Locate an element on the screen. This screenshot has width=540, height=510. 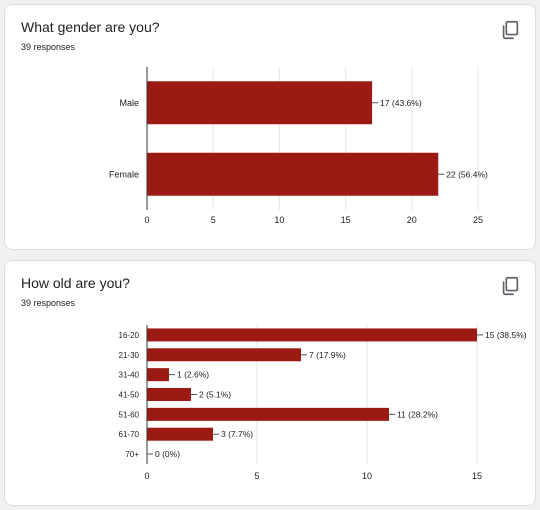
x-tick-label: 20 is located at coordinates (412, 220).